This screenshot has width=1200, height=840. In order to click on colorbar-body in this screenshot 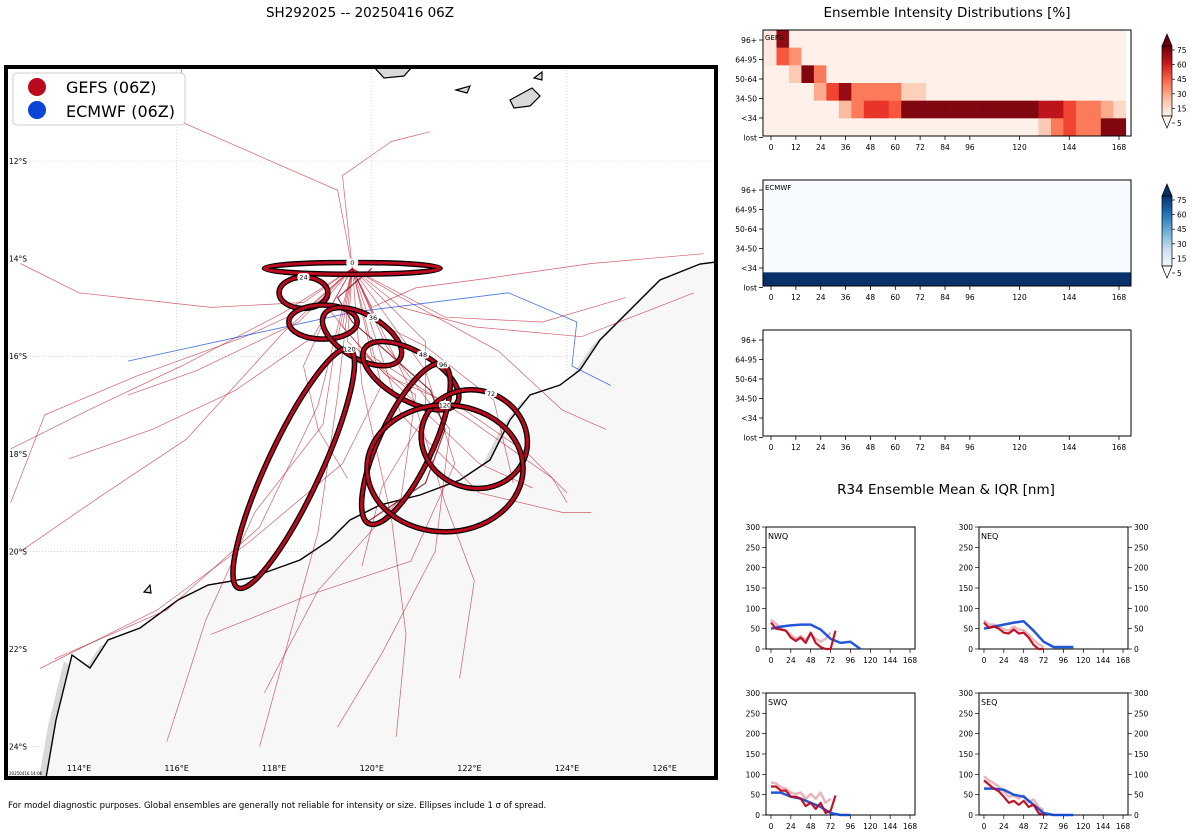, I will do `click(1167, 81)`.